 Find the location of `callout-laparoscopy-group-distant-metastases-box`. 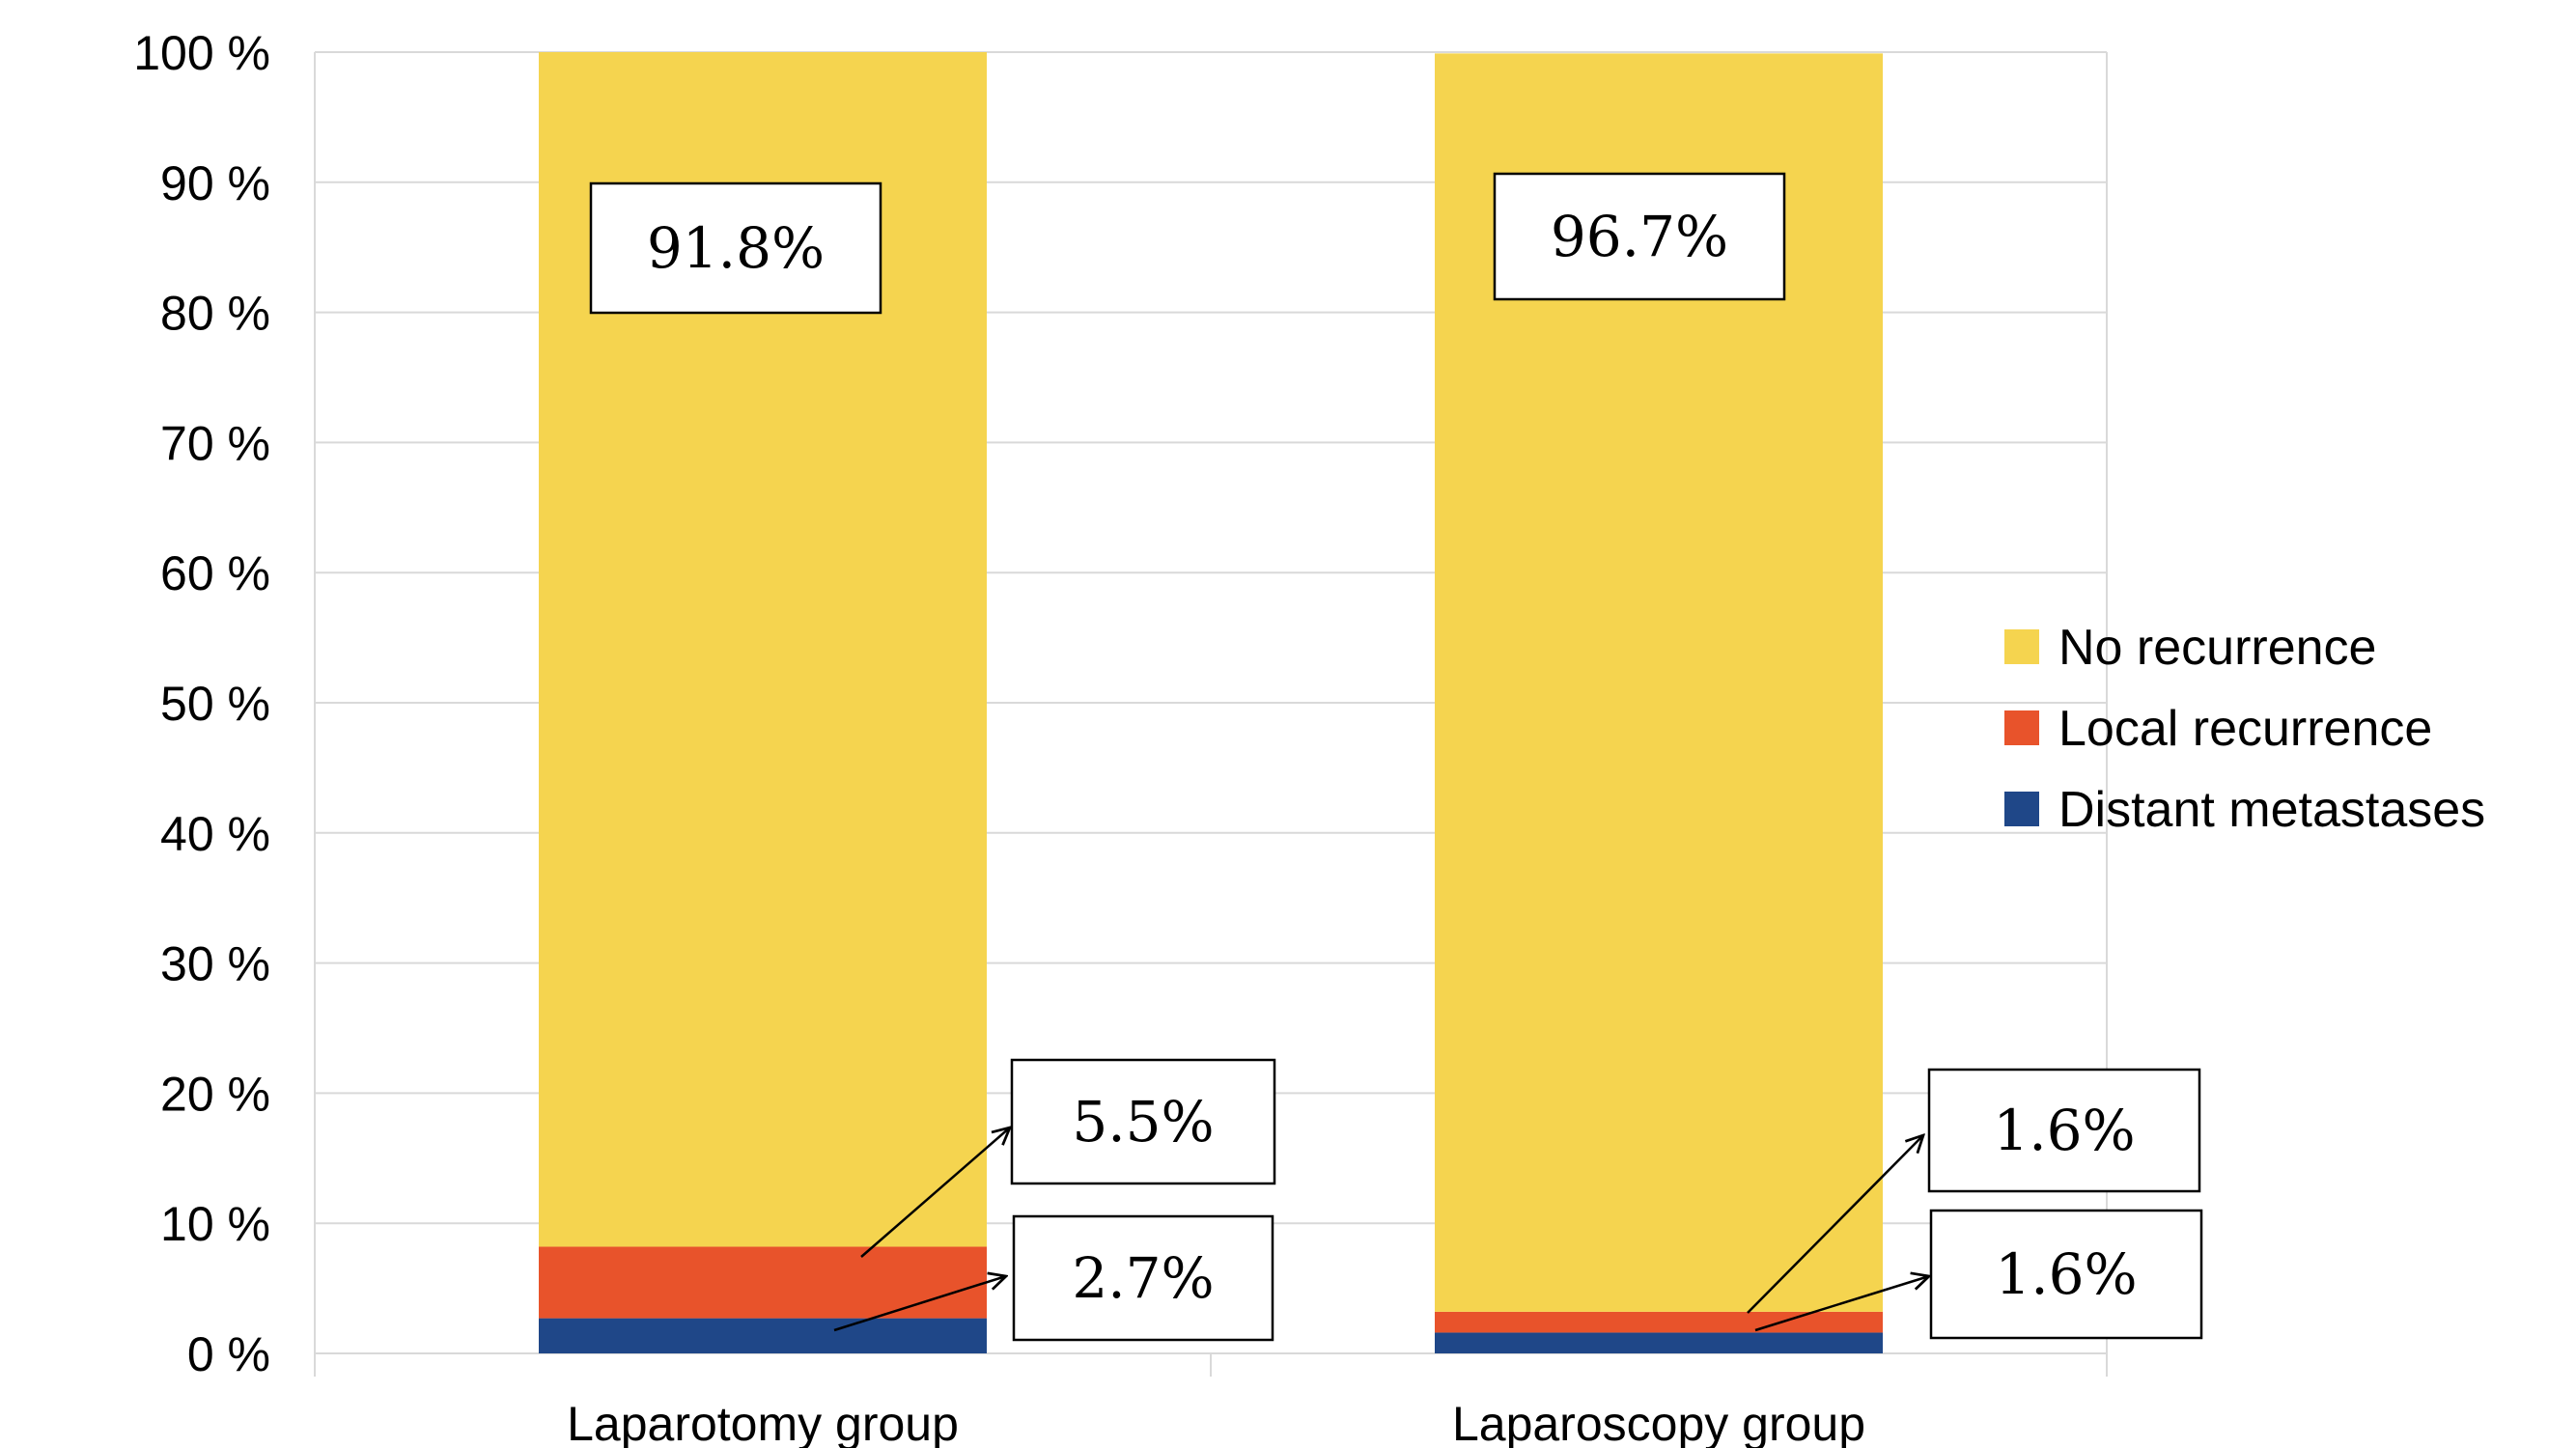

callout-laparoscopy-group-distant-metastases-box is located at coordinates (2066, 1274).